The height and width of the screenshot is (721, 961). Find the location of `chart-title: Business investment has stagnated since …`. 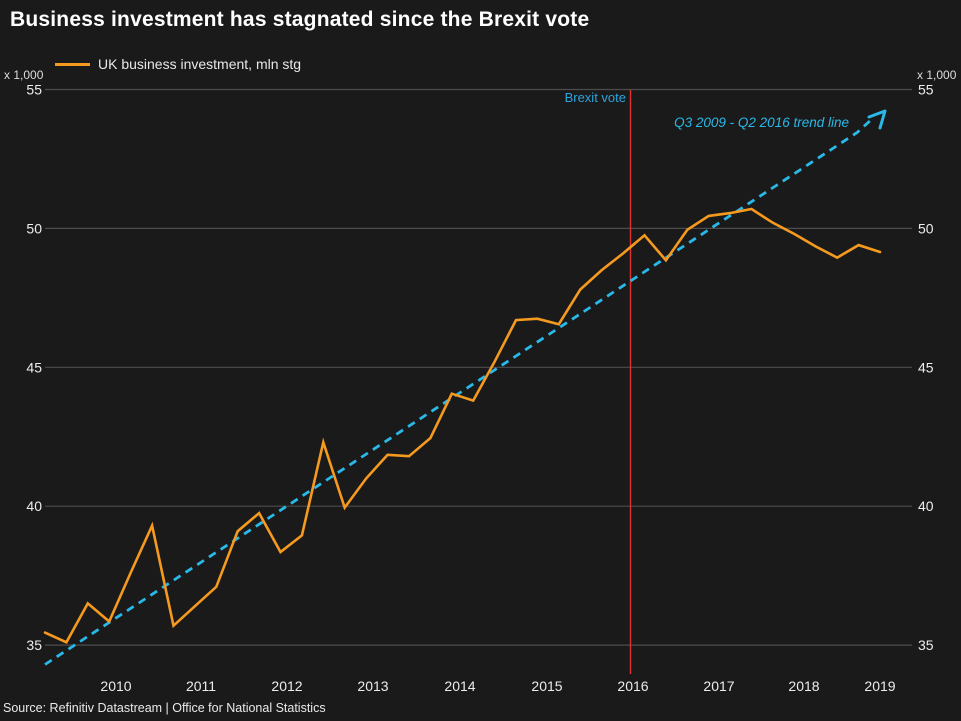

chart-title: Business investment has stagnated since … is located at coordinates (300, 19).